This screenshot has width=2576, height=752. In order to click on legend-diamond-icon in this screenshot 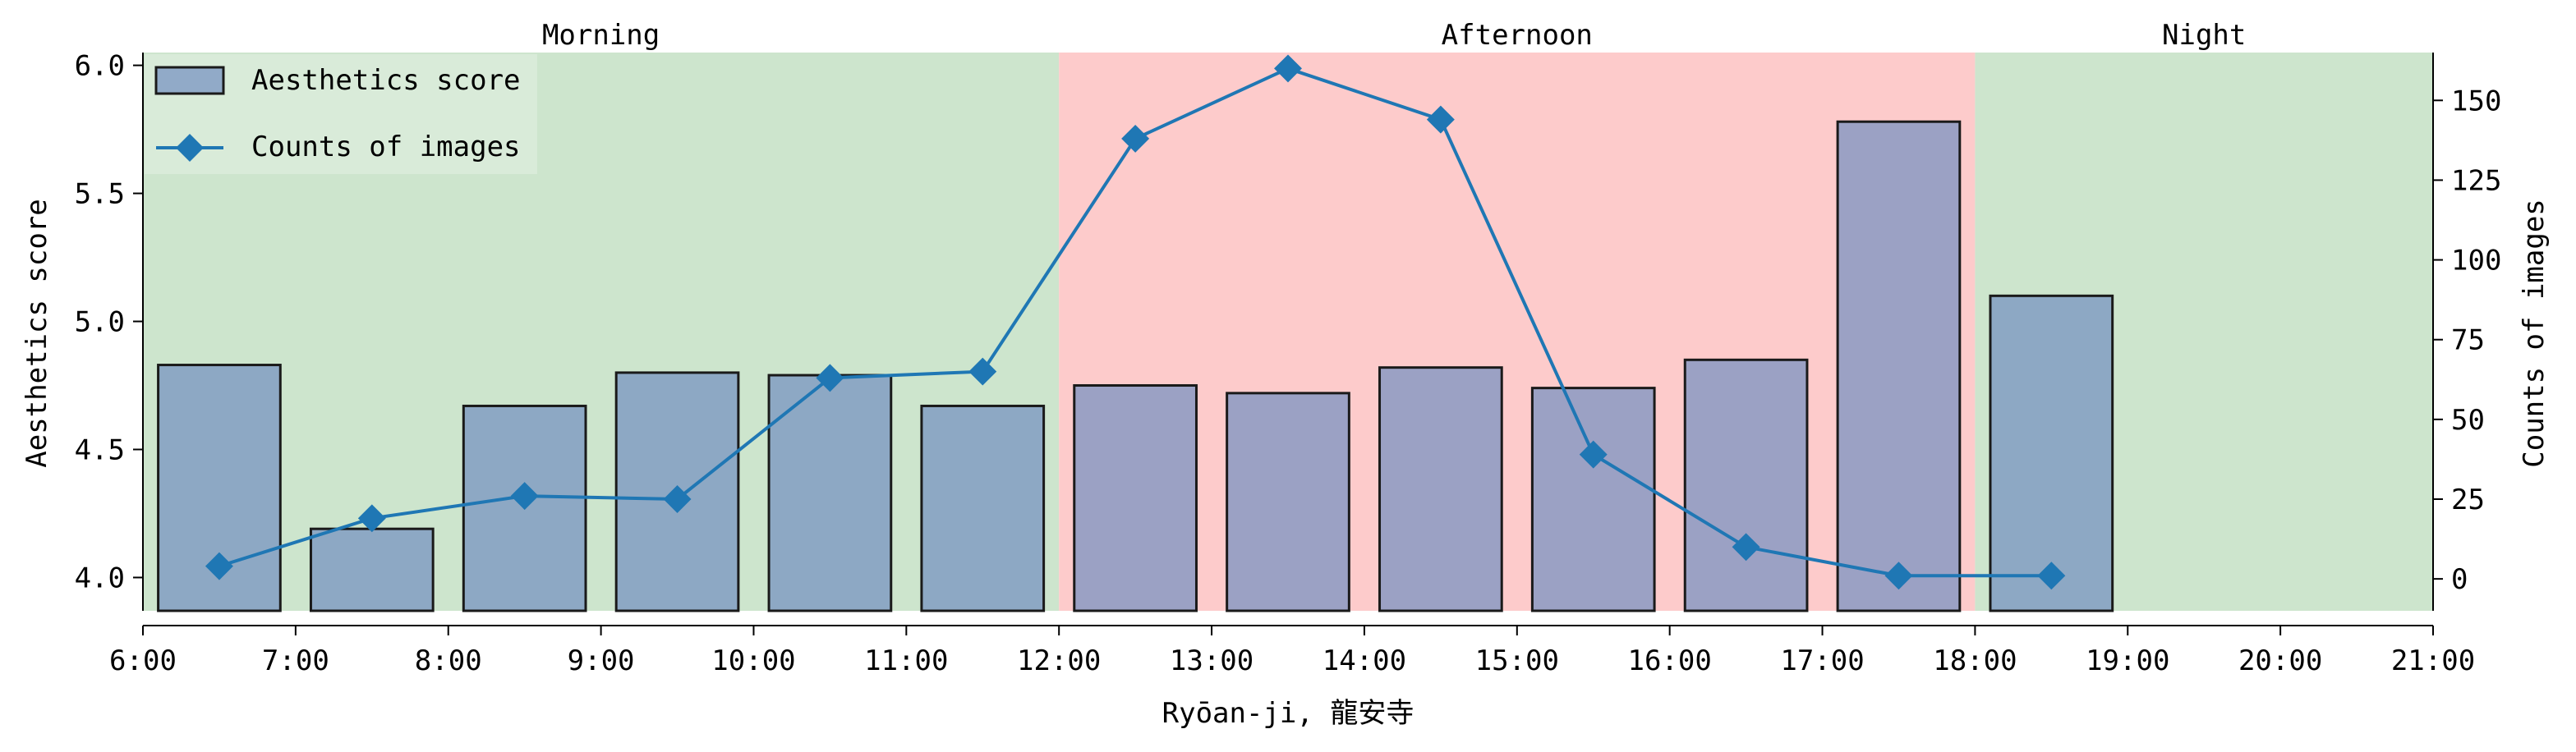, I will do `click(190, 148)`.